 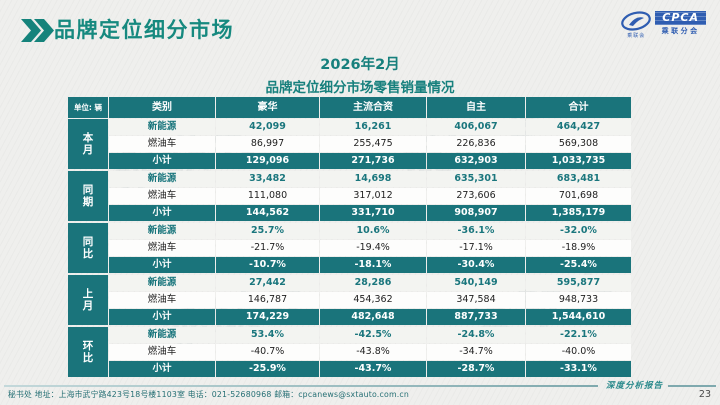 I want to click on value-cell: -30.4%, so click(x=476, y=265).